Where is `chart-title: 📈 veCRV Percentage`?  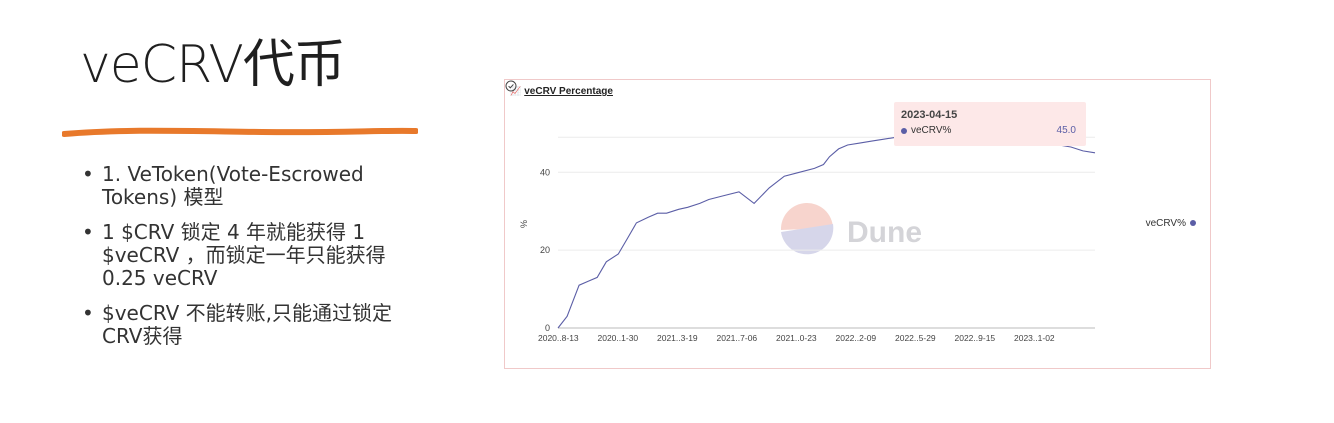
chart-title: 📈 veCRV Percentage is located at coordinates (561, 91).